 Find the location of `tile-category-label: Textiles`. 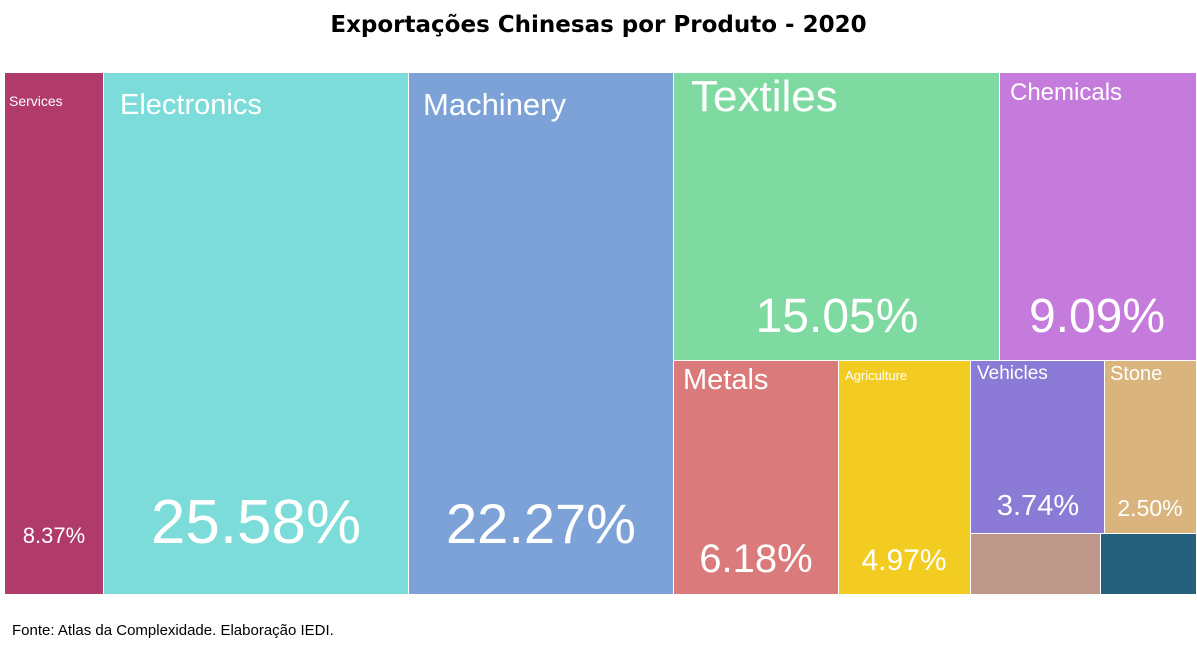

tile-category-label: Textiles is located at coordinates (764, 96).